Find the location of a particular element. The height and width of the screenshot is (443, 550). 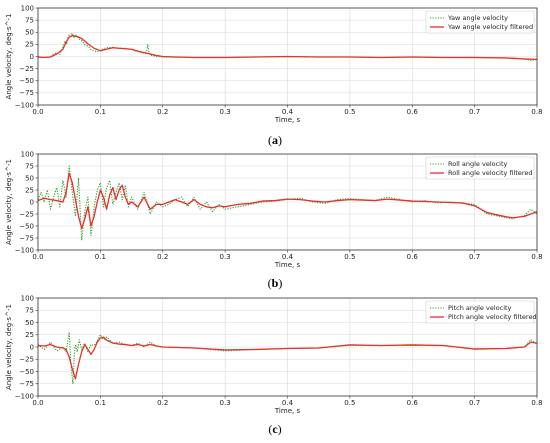

legend-label: Pitch angle velocity is located at coordinates (480, 308).